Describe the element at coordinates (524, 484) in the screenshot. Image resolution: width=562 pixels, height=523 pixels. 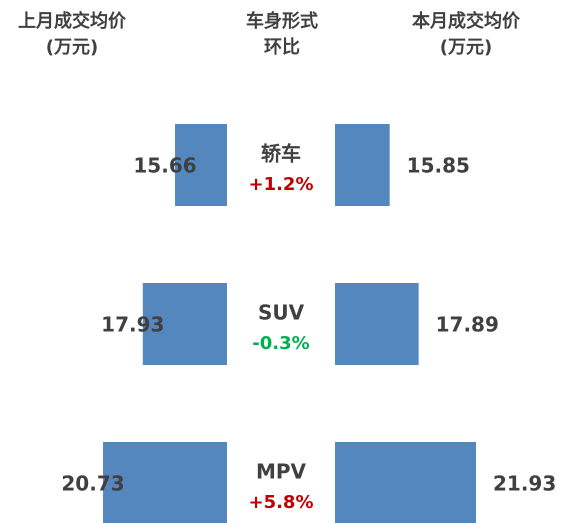
I see `right-value-label: 21.93` at that location.